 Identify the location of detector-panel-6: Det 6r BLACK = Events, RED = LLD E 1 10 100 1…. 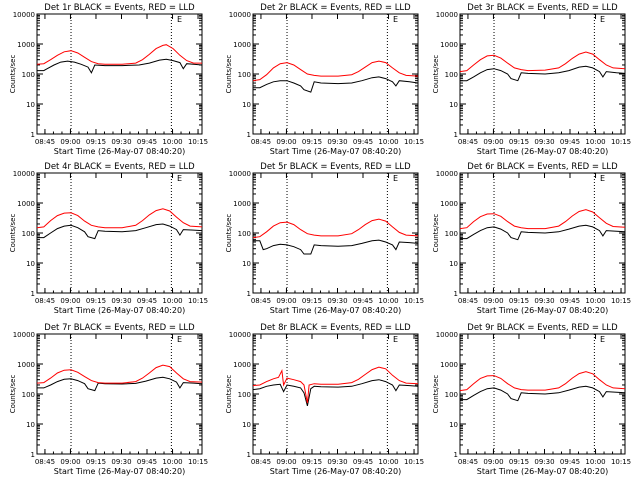
(531, 238).